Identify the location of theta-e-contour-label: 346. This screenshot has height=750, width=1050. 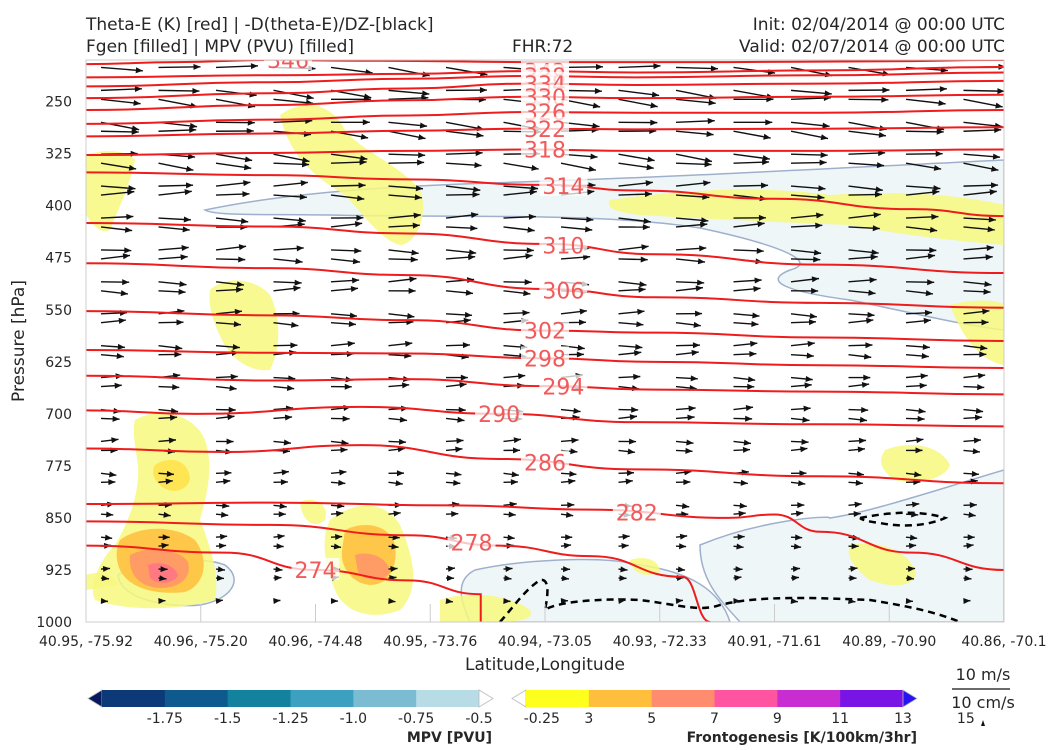
(288, 61).